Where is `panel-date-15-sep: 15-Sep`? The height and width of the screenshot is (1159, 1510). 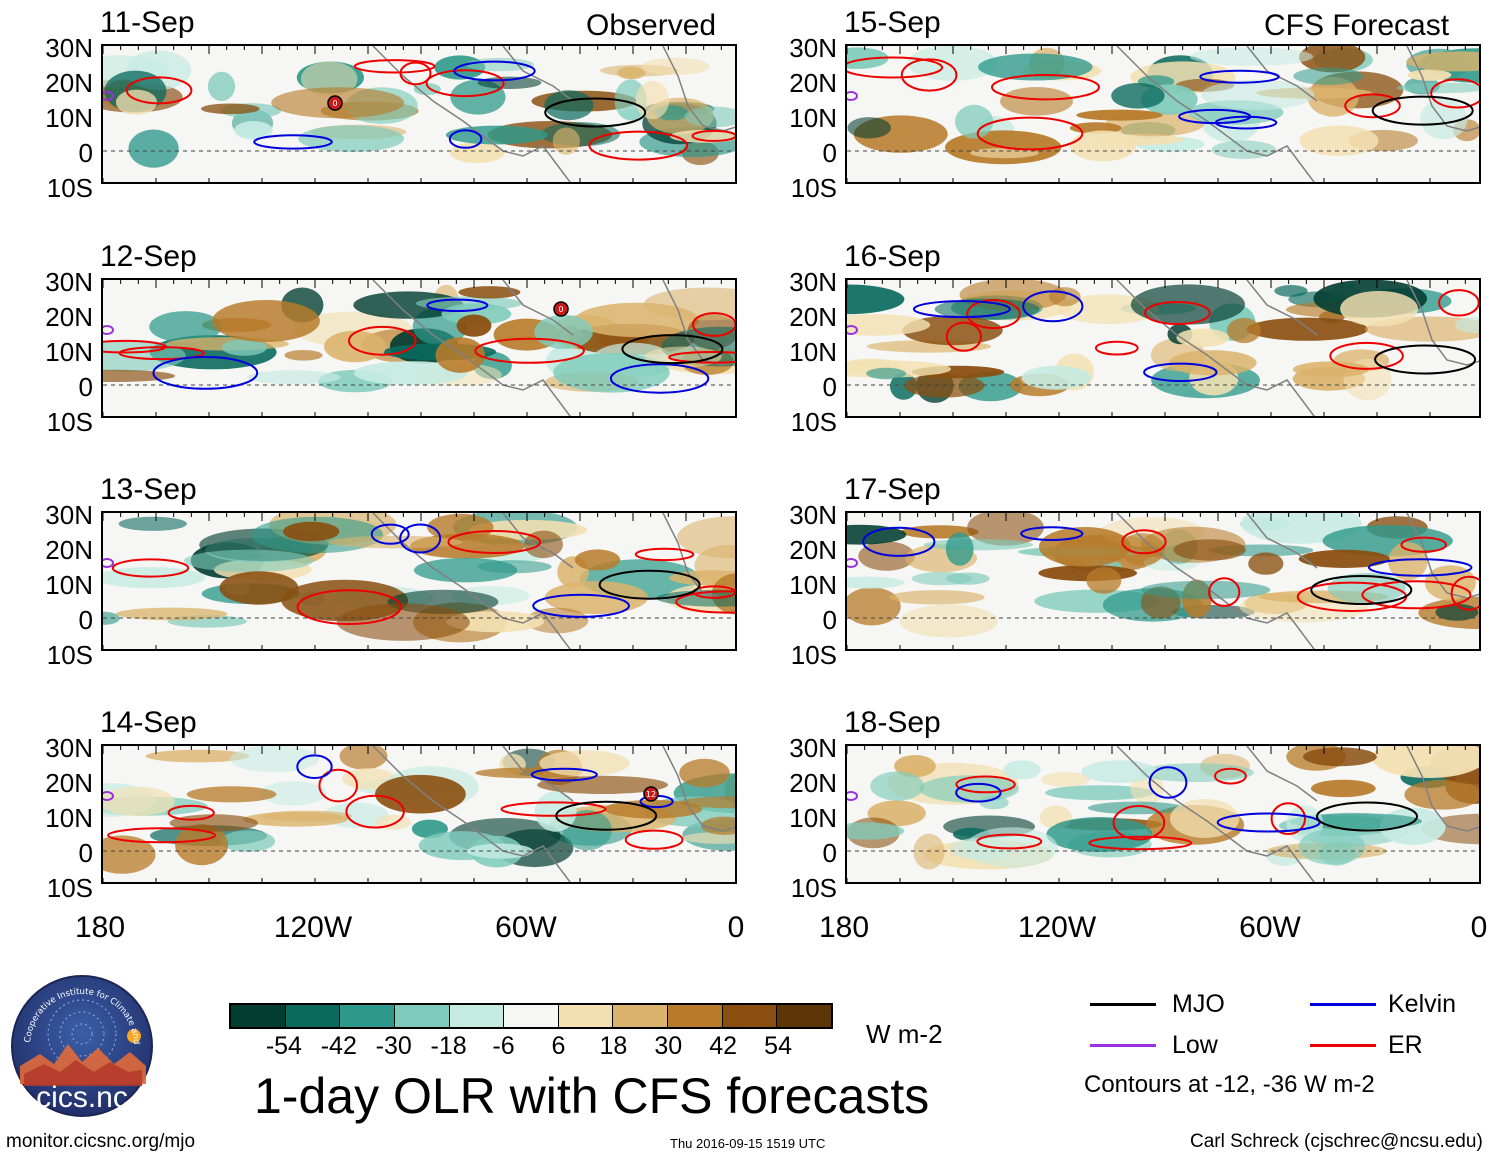
panel-date-15-sep: 15-Sep is located at coordinates (892, 22).